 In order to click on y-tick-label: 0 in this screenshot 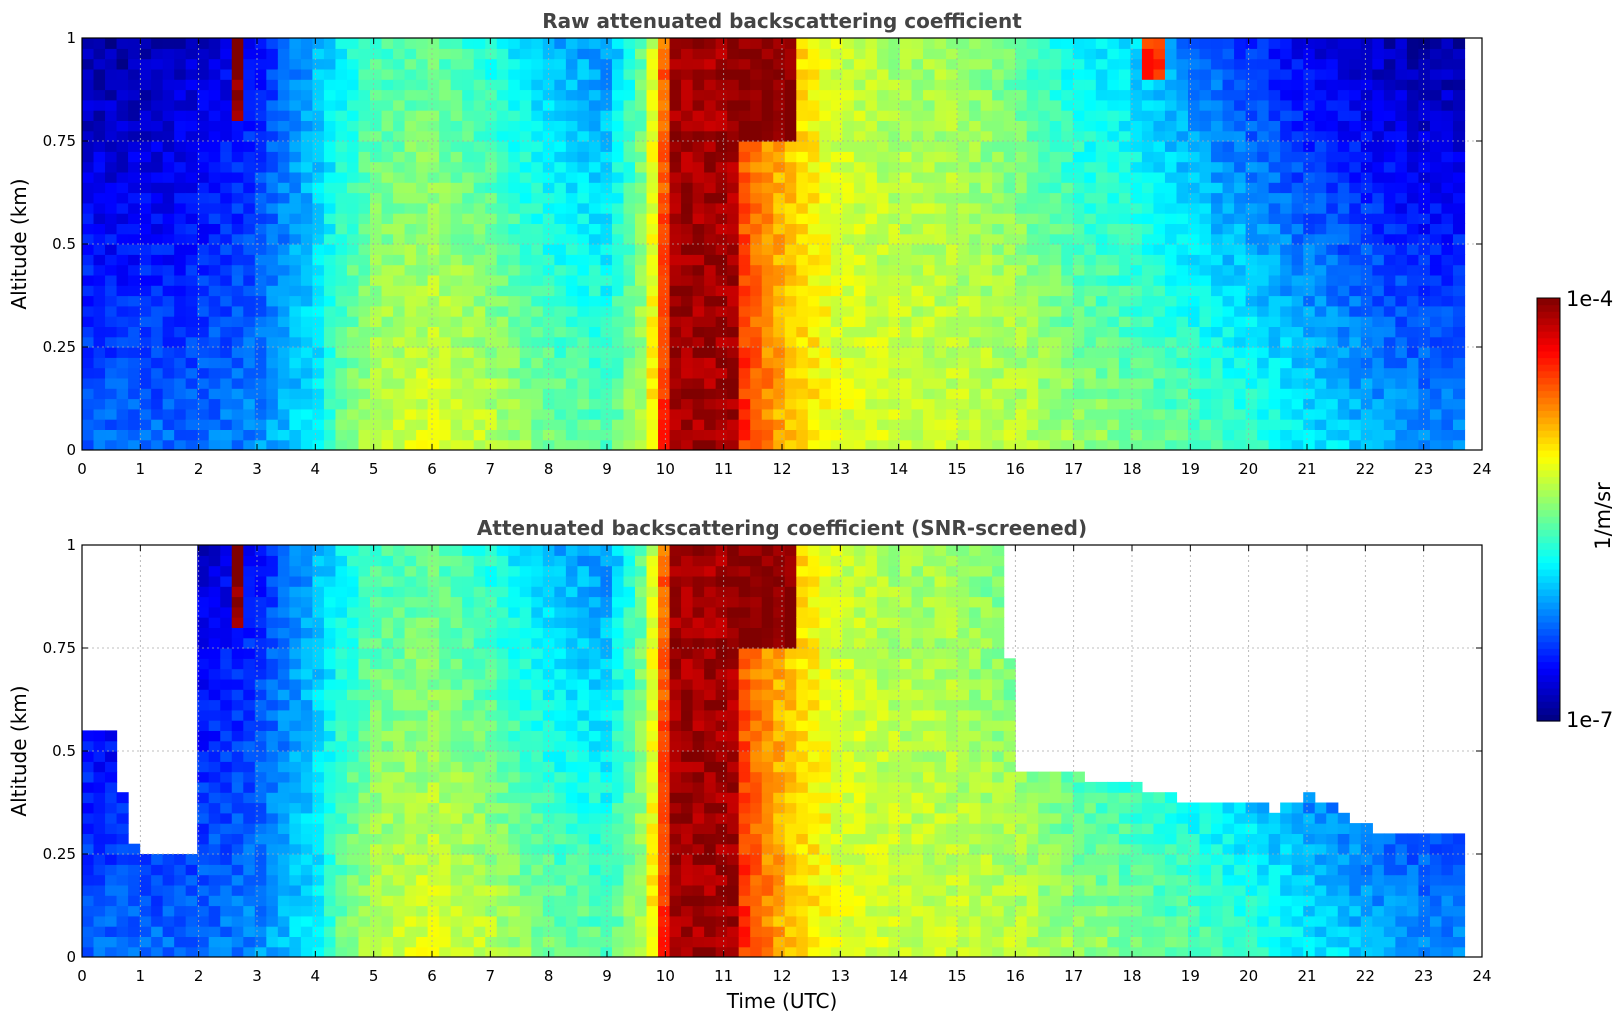, I will do `click(71, 450)`.